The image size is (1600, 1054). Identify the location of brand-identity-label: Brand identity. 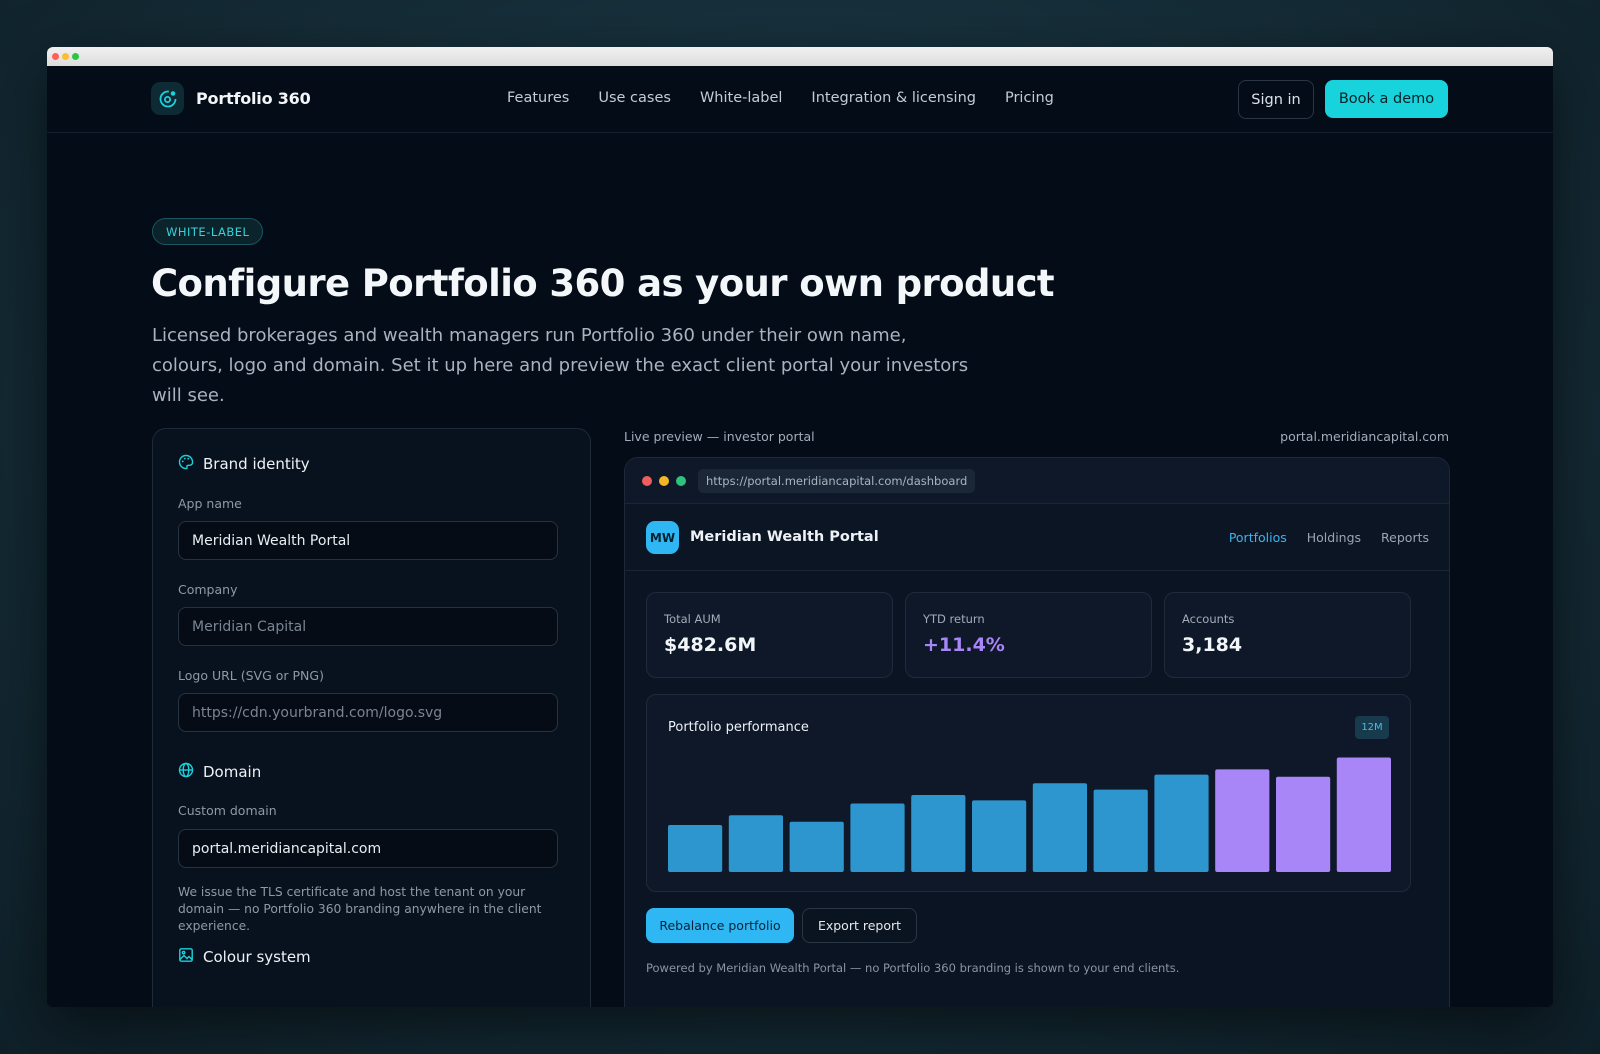
(256, 464).